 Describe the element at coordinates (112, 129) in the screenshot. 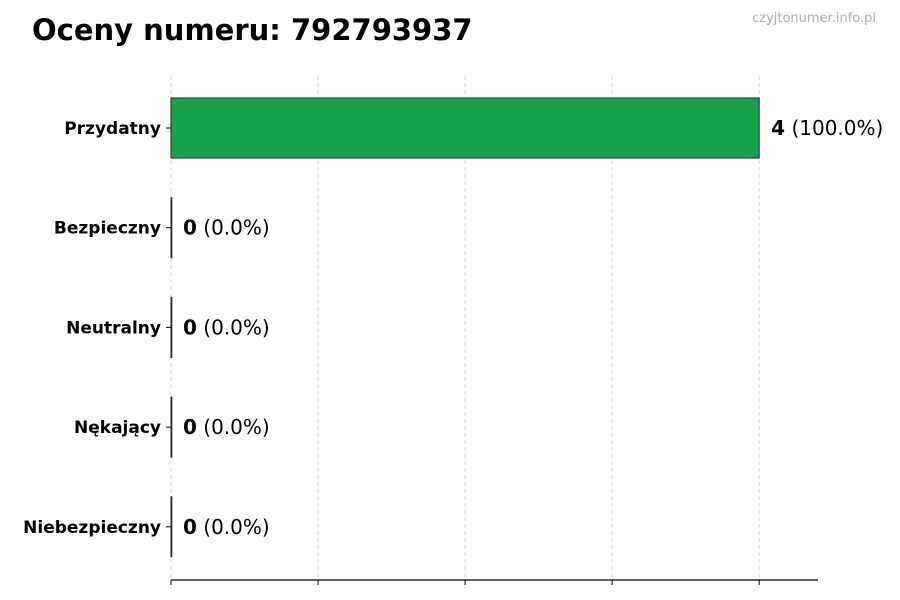

I see `category-label-0: Przydatny` at that location.